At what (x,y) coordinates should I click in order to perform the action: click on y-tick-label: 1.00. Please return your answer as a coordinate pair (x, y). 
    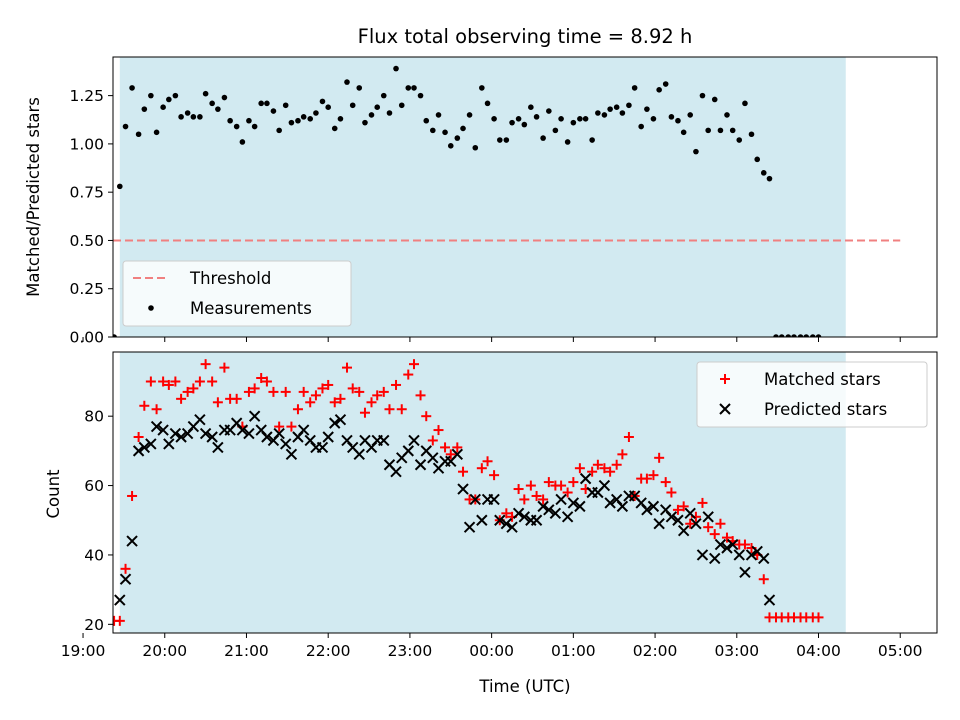
    Looking at the image, I should click on (86, 144).